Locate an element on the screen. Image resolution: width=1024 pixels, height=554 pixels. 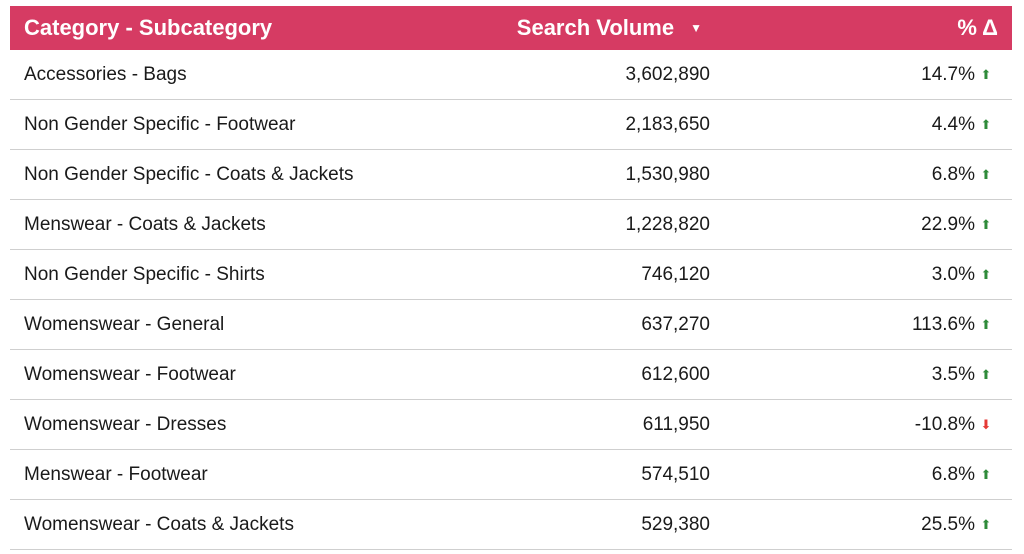
cell-category: Accessories - Bags is located at coordinates (105, 74).